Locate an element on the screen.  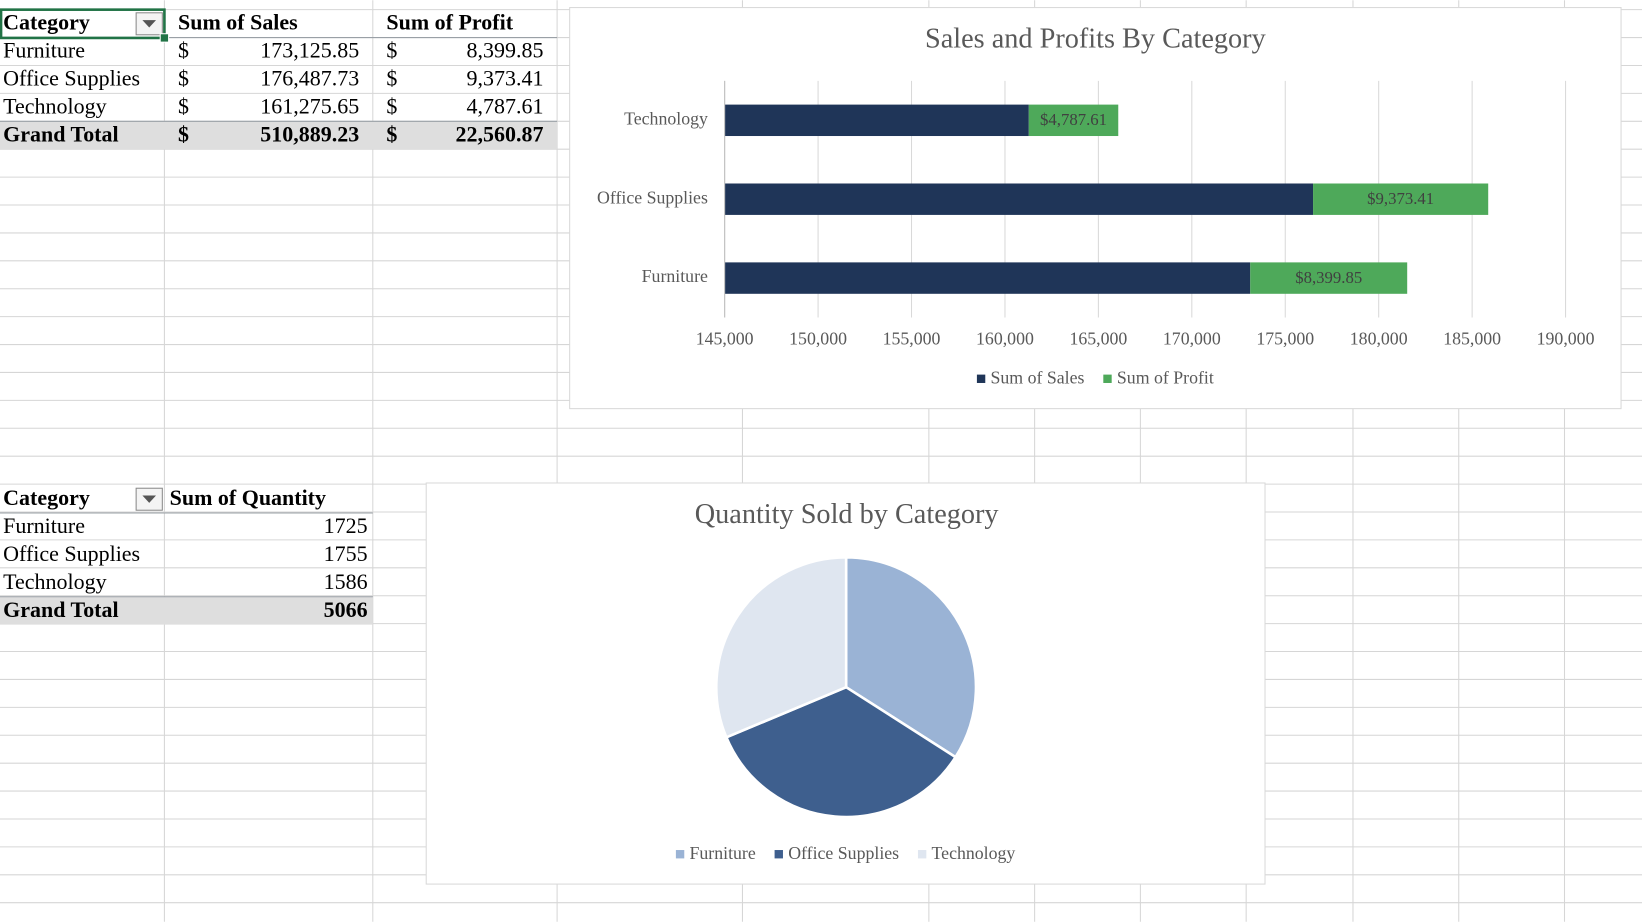
x-tick-label: 145,000 is located at coordinates (725, 339).